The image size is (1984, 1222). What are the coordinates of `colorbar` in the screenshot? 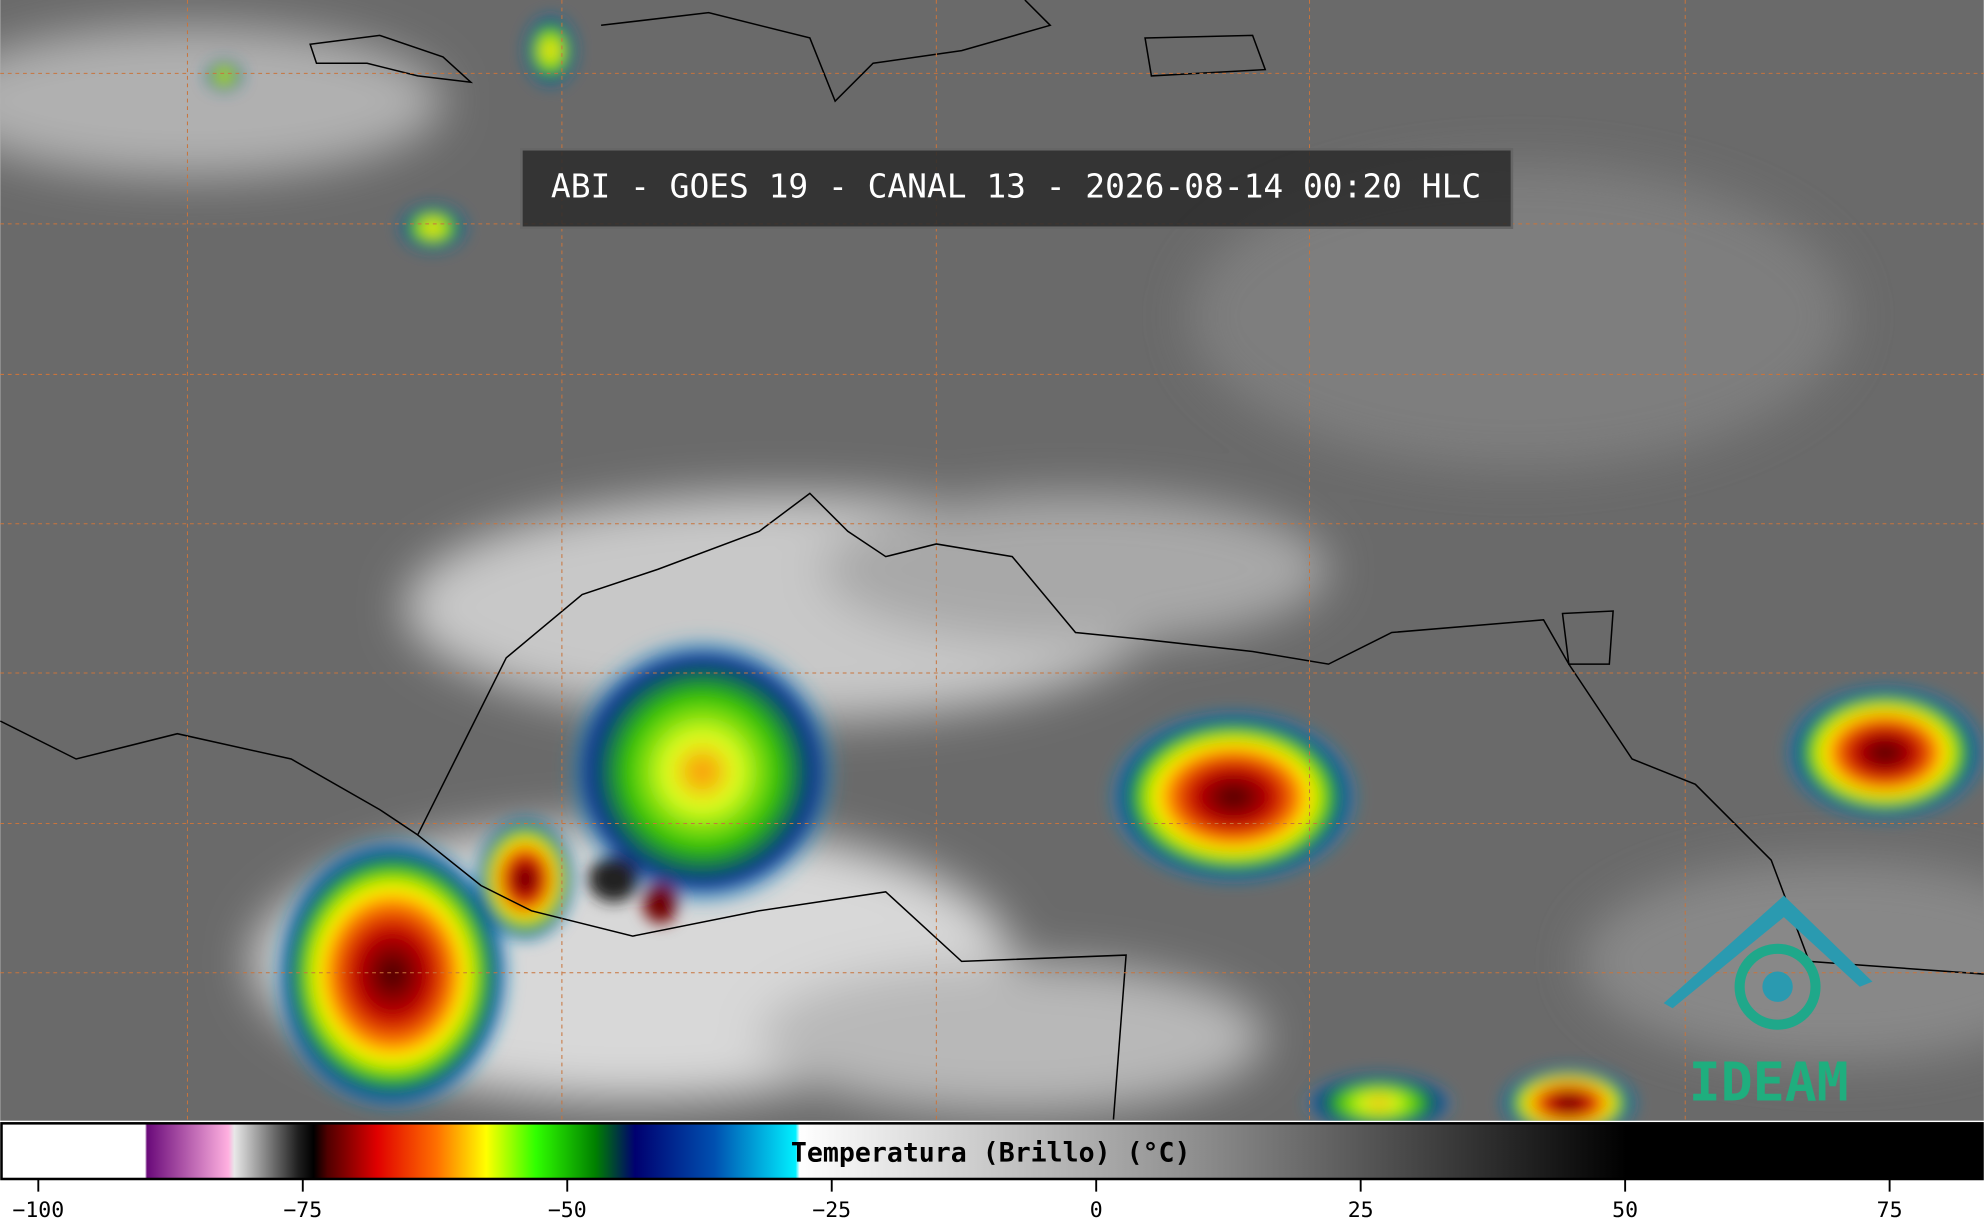 It's located at (992, 1151).